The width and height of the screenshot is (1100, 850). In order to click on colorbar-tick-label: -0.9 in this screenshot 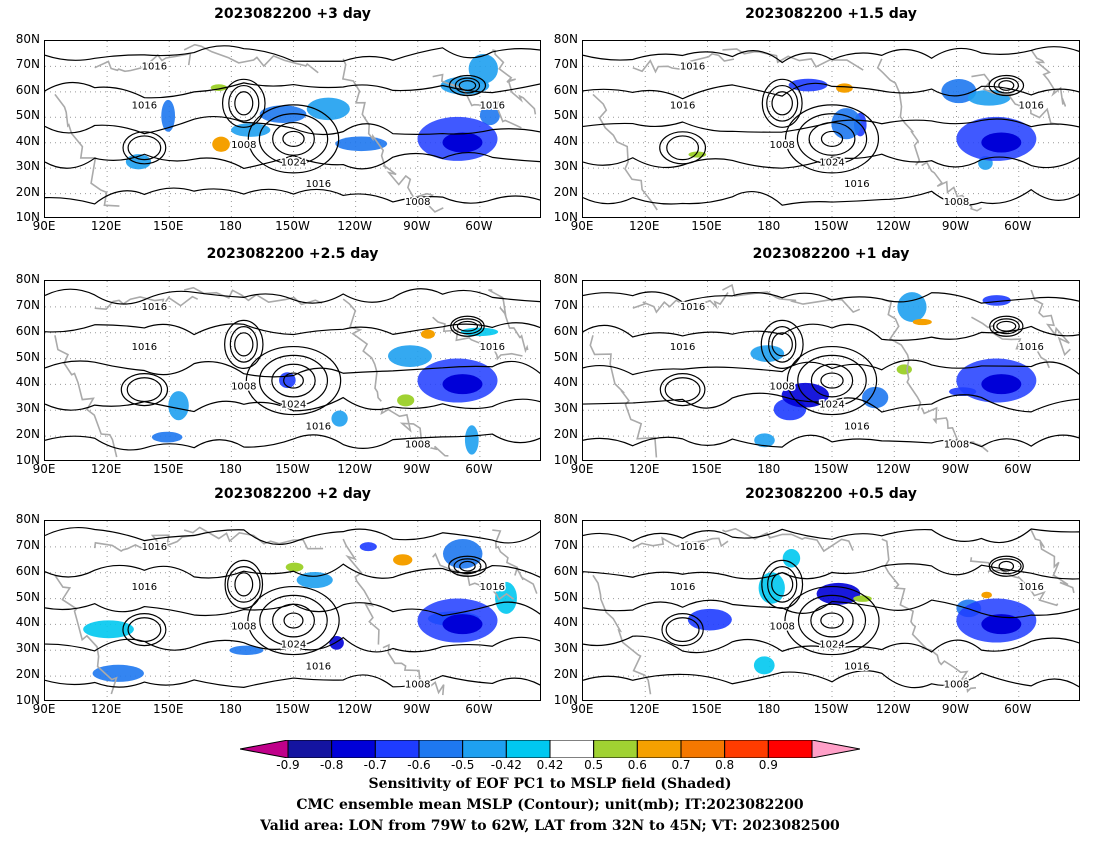, I will do `click(288, 765)`.